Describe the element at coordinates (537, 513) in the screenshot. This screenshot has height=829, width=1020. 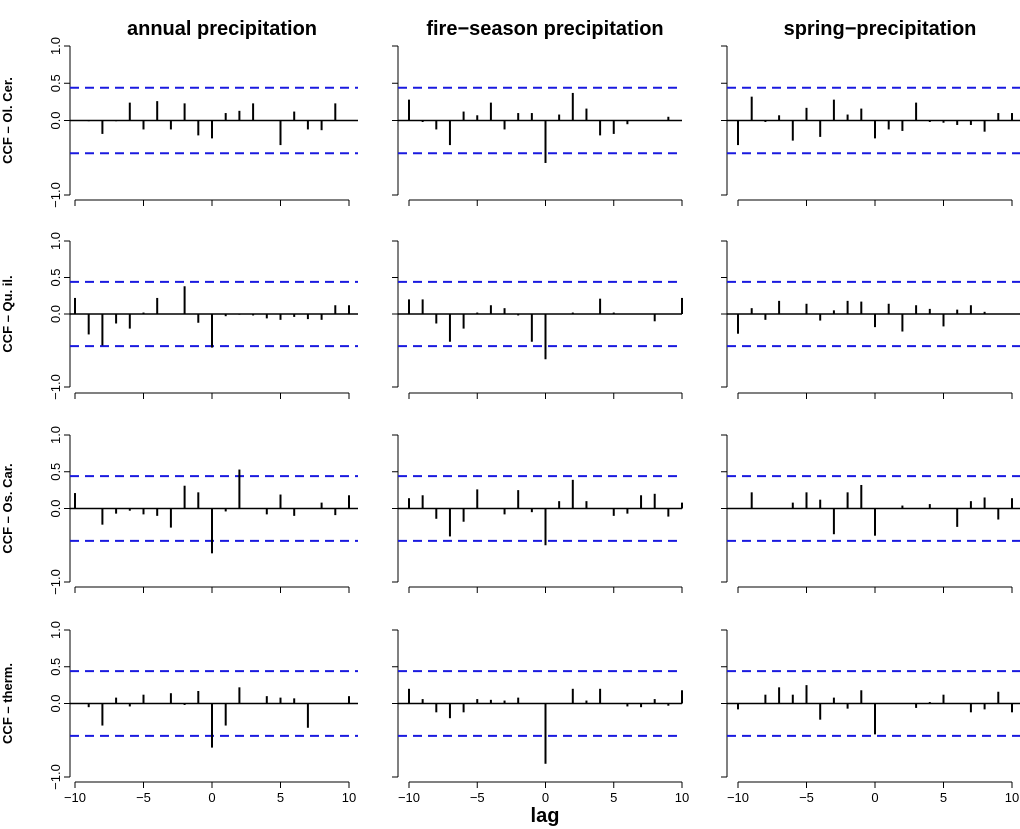
I see `panel-r2-c1` at that location.